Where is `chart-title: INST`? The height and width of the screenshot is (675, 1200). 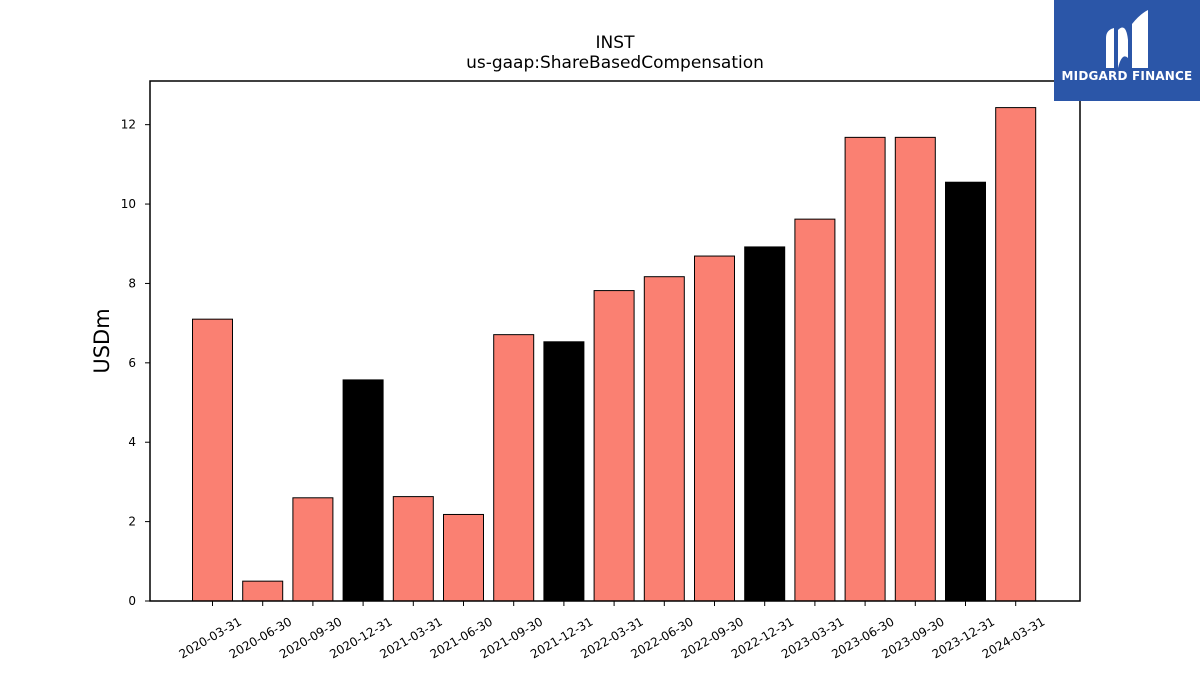 chart-title: INST is located at coordinates (616, 43).